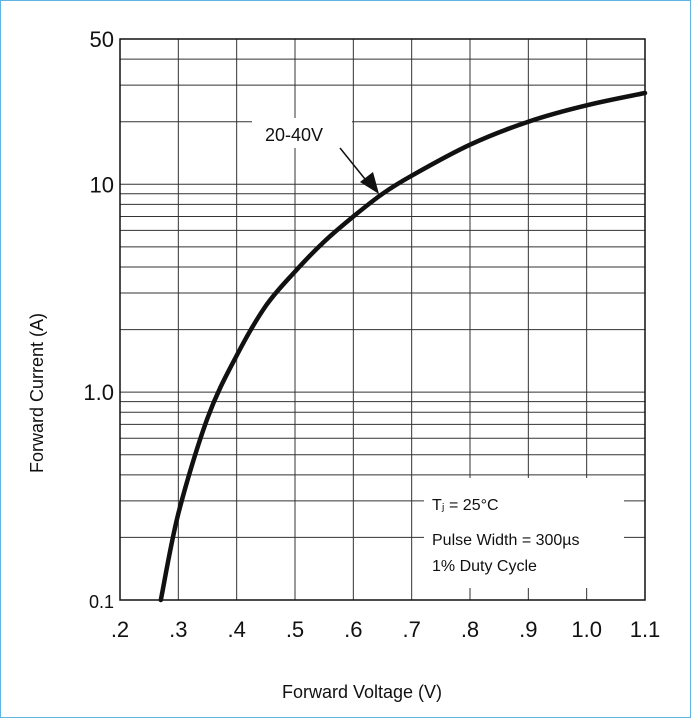 The image size is (691, 718). Describe the element at coordinates (236, 629) in the screenshot. I see `x-tick-label: .4` at that location.